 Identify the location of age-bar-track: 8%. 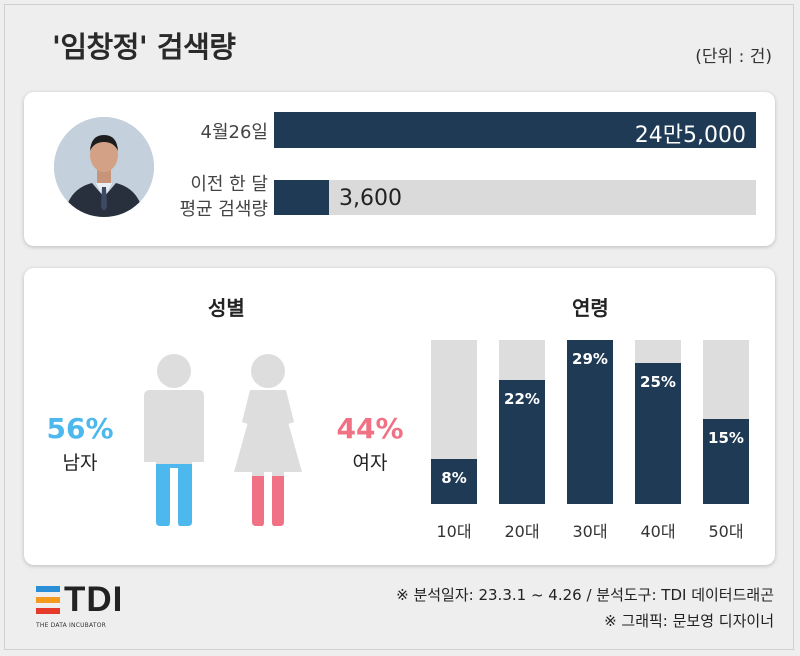
(454, 422).